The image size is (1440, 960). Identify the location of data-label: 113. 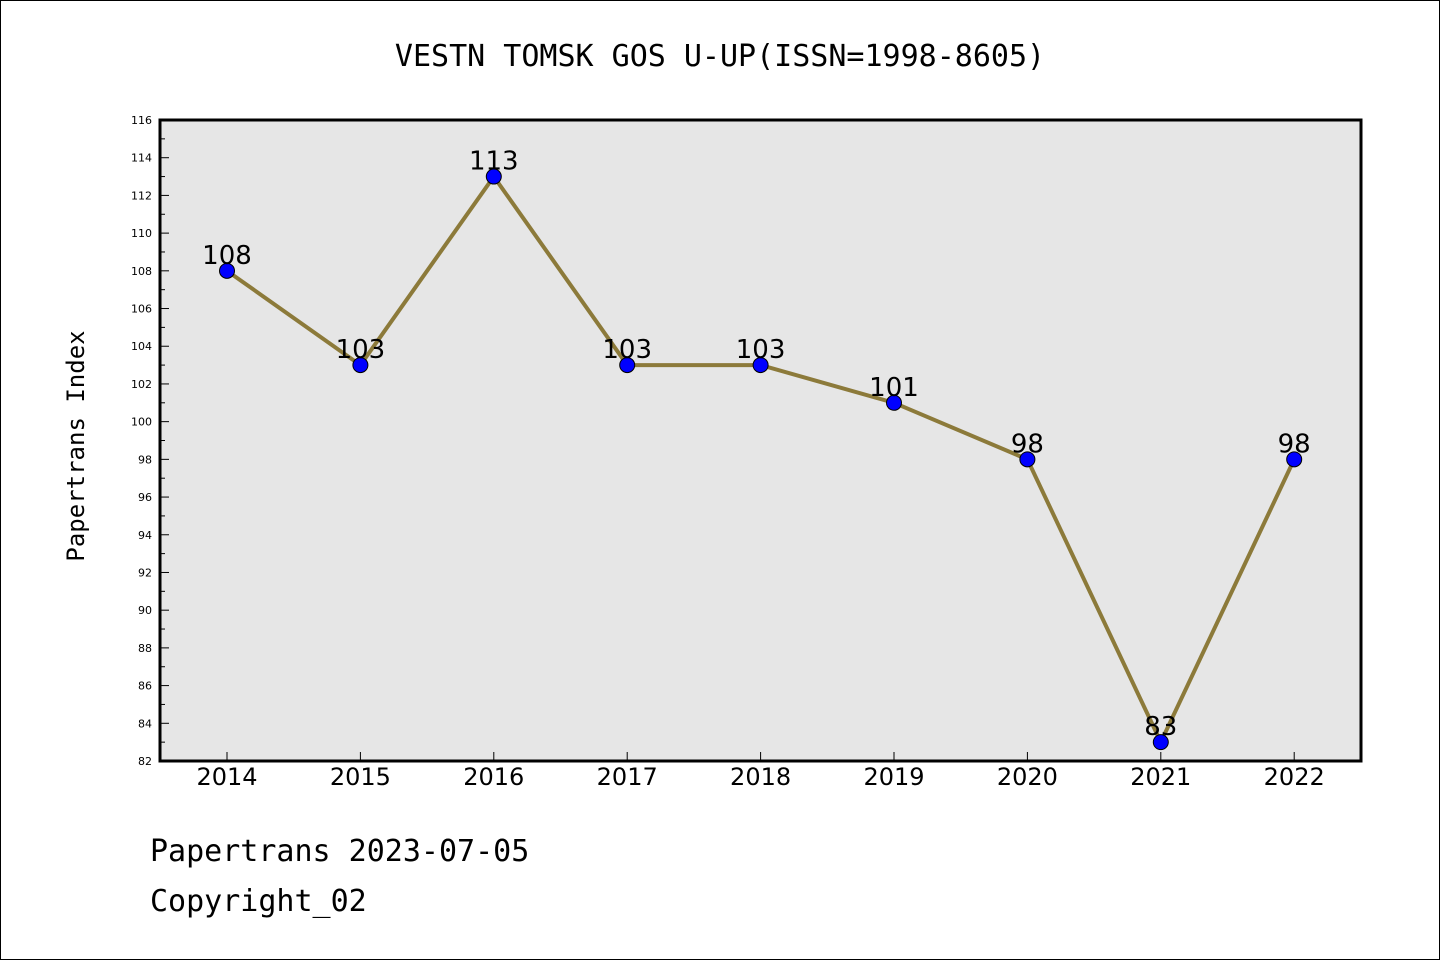
(494, 162).